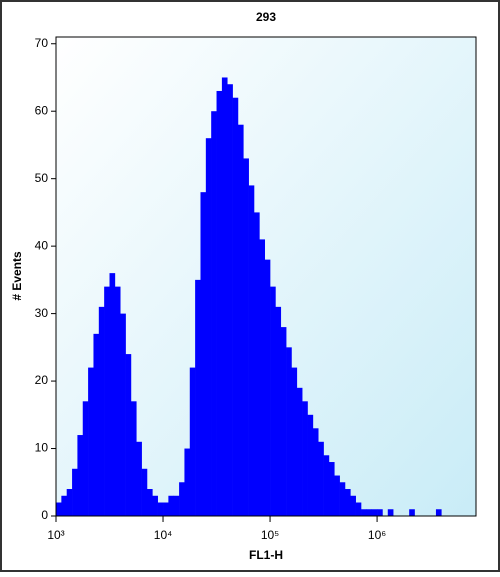 The width and height of the screenshot is (500, 577). I want to click on y-tick-label: 40, so click(42, 245).